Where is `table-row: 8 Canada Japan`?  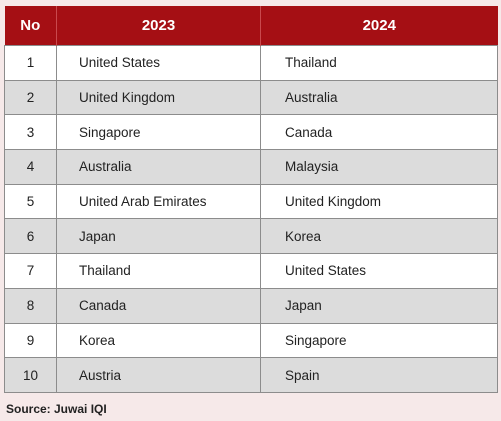 table-row: 8 Canada Japan is located at coordinates (251, 305).